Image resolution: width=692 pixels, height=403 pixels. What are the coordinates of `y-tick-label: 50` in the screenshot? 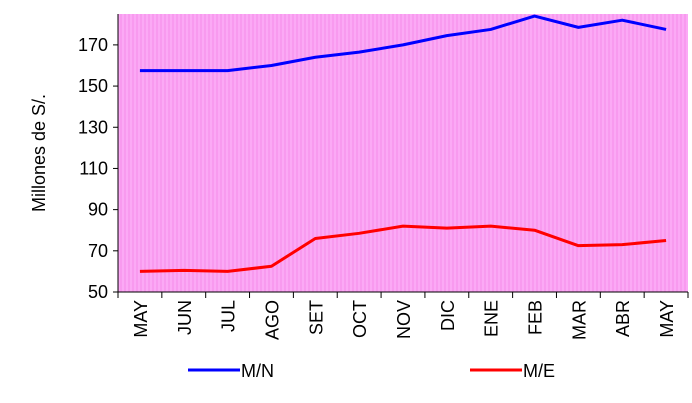 It's located at (98, 292).